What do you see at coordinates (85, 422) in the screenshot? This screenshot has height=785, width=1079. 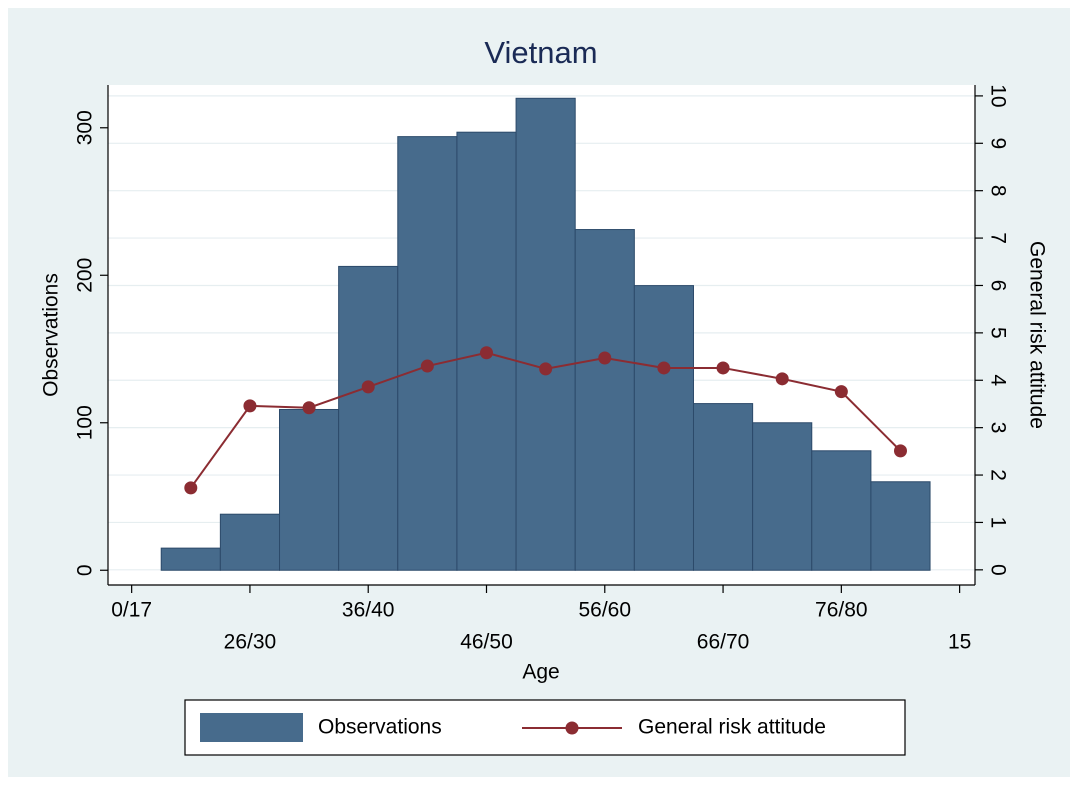 I see `y-tick-label: 100` at bounding box center [85, 422].